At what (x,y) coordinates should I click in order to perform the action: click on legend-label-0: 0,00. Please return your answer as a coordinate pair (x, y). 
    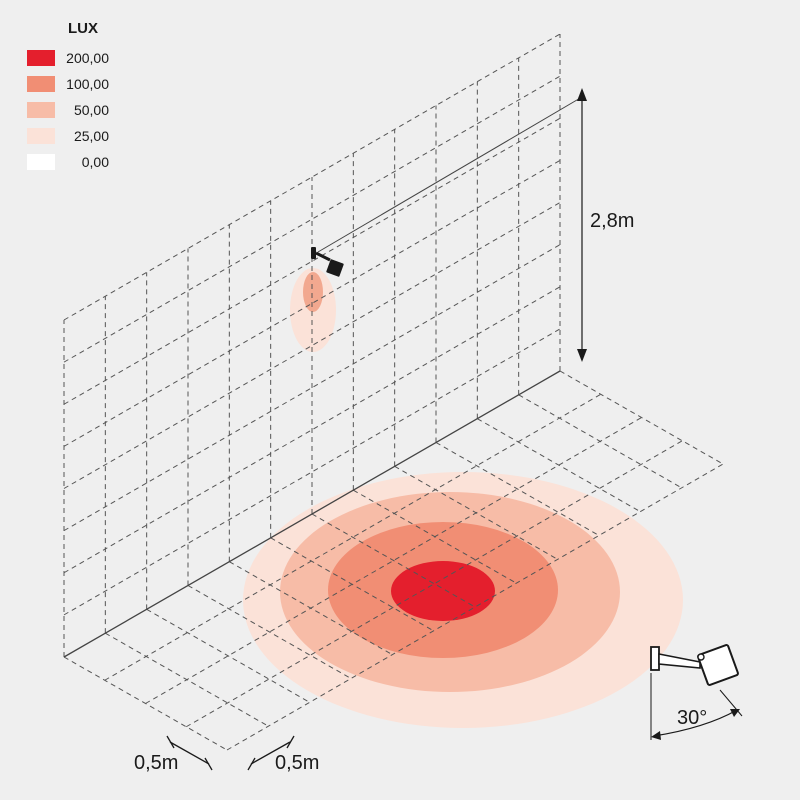
    Looking at the image, I should click on (95, 162).